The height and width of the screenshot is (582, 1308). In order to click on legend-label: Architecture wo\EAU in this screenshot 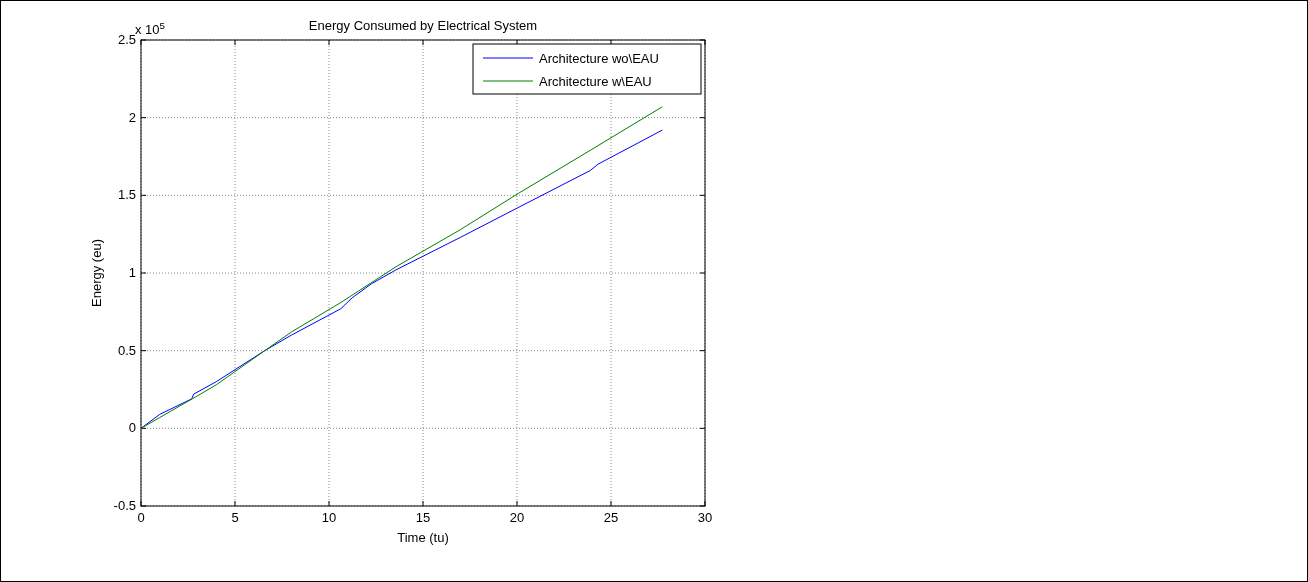, I will do `click(599, 58)`.